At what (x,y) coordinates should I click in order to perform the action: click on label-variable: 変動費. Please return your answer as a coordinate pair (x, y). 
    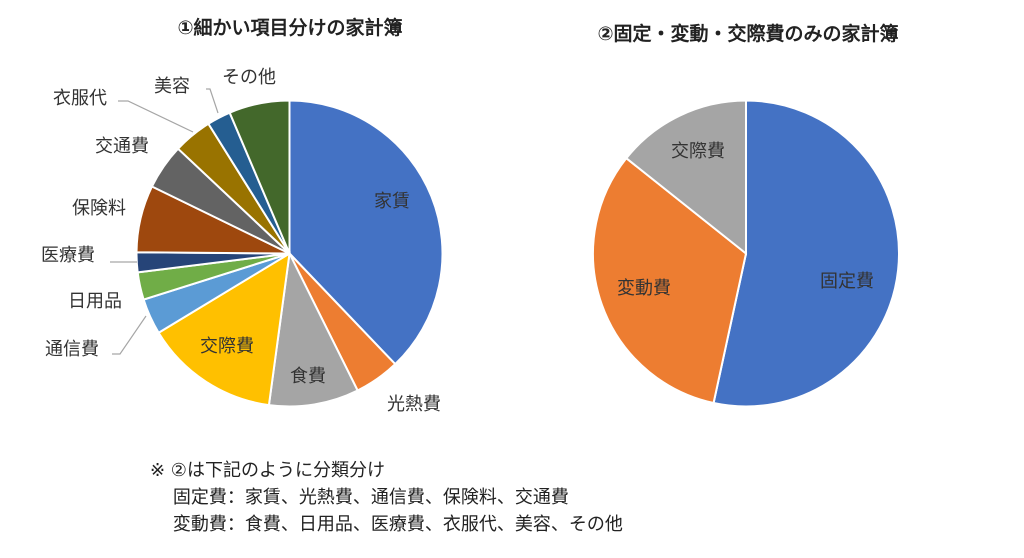
    Looking at the image, I should click on (644, 288).